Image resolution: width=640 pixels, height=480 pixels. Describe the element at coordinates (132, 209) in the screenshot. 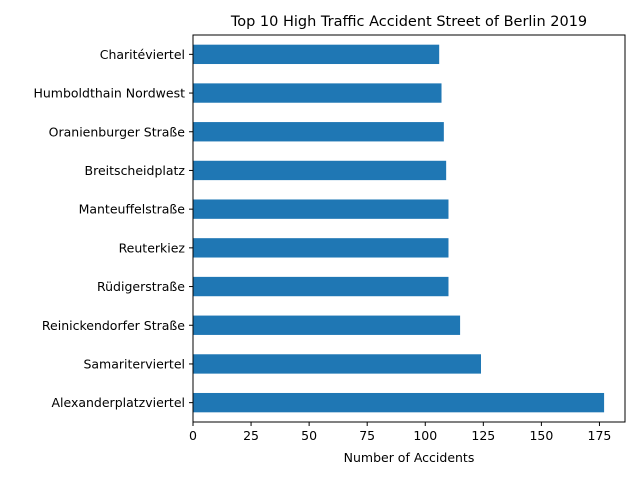

I see `y-tick-label: Manteuffelstraße` at that location.